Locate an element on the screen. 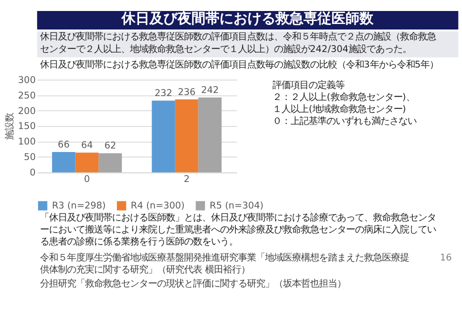  text: 評価項目の定義等 is located at coordinates (308, 85).